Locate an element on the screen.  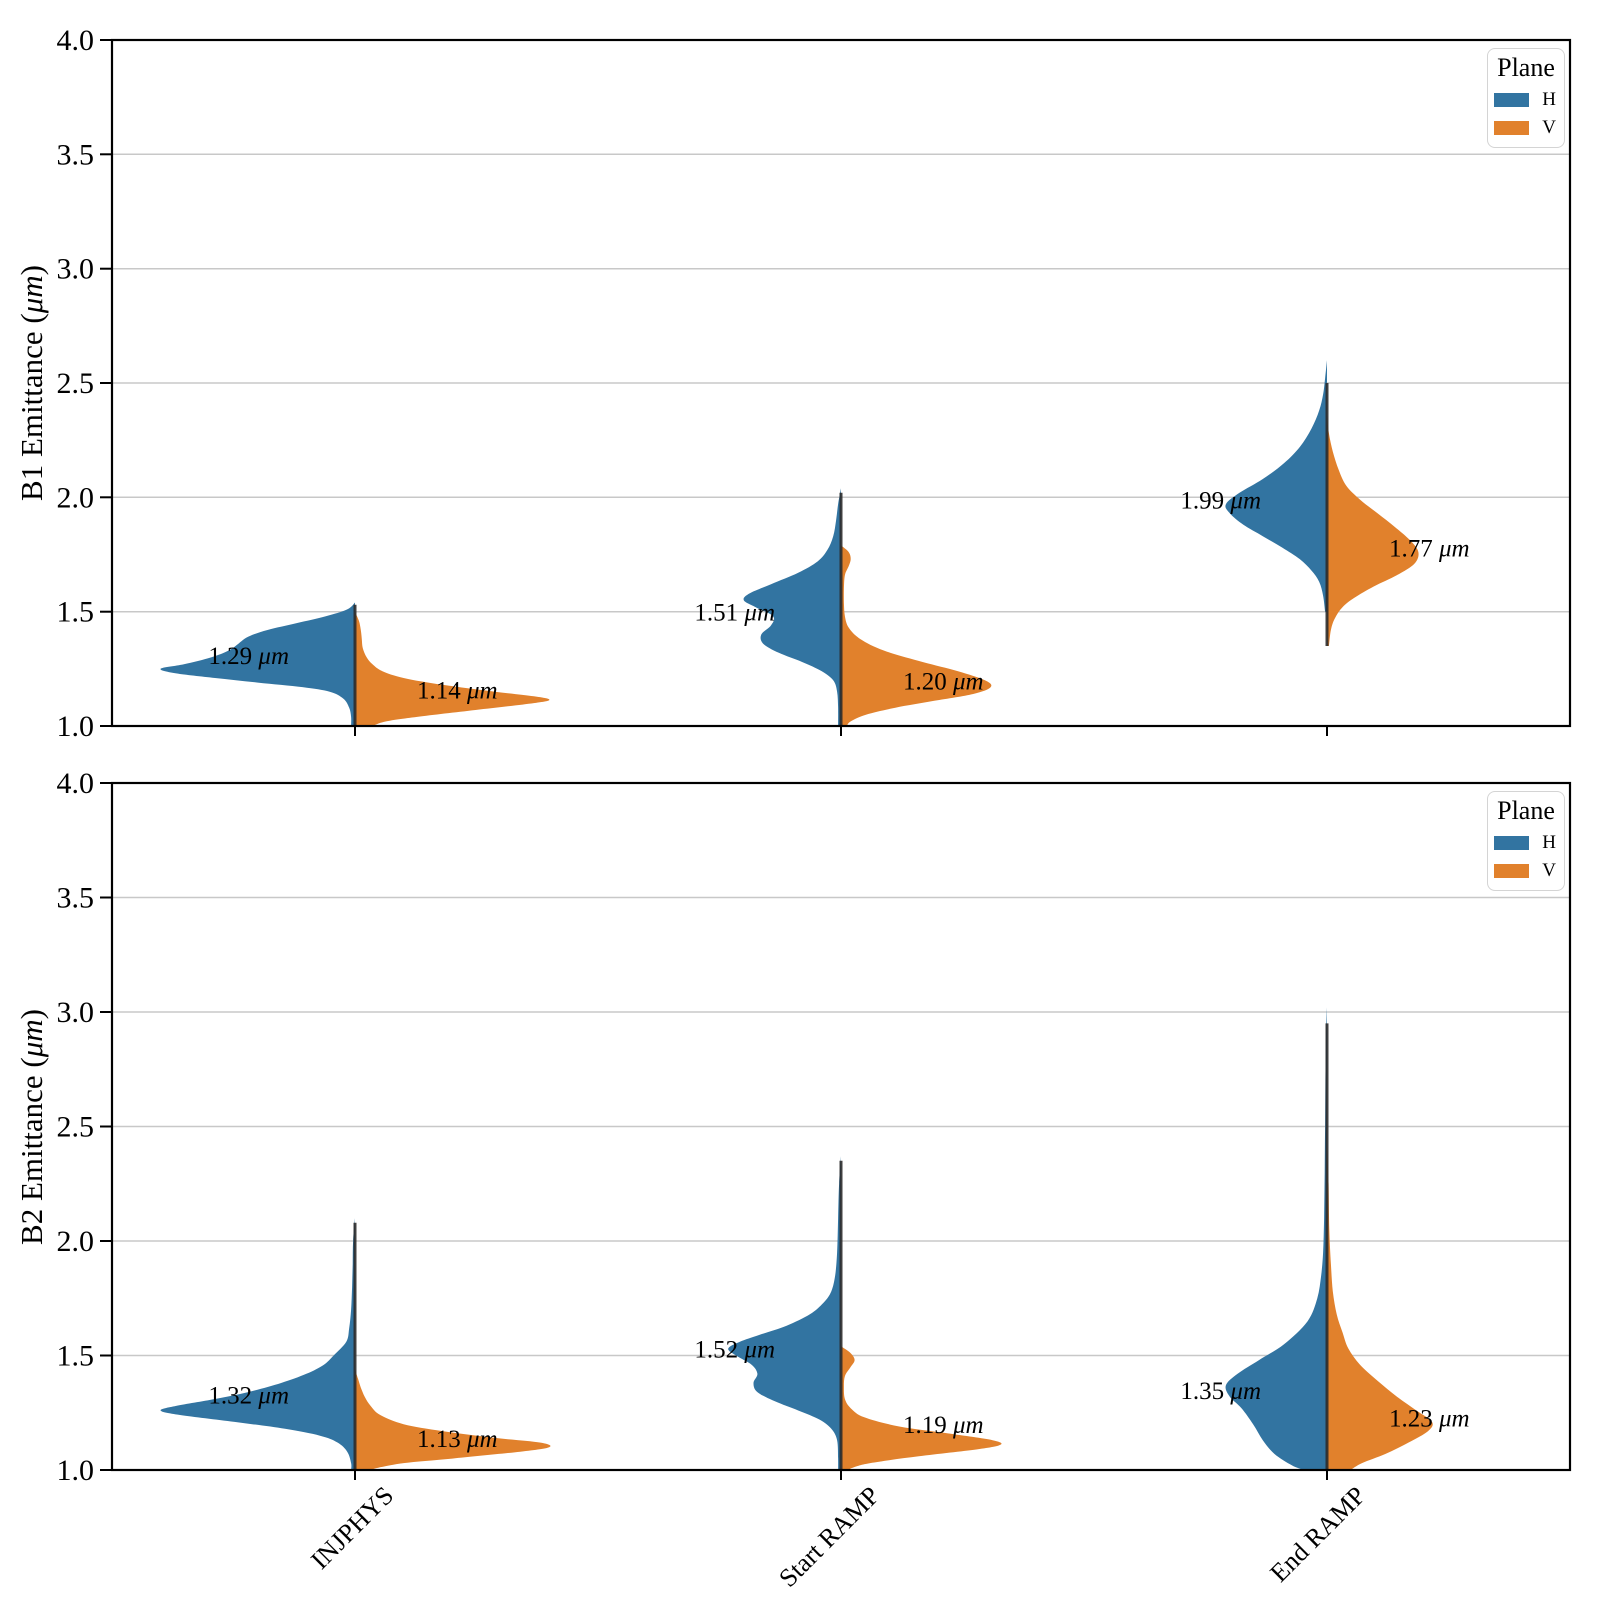
y-axis-tick-label-b2-1.5: 1.5 is located at coordinates (76, 1356).